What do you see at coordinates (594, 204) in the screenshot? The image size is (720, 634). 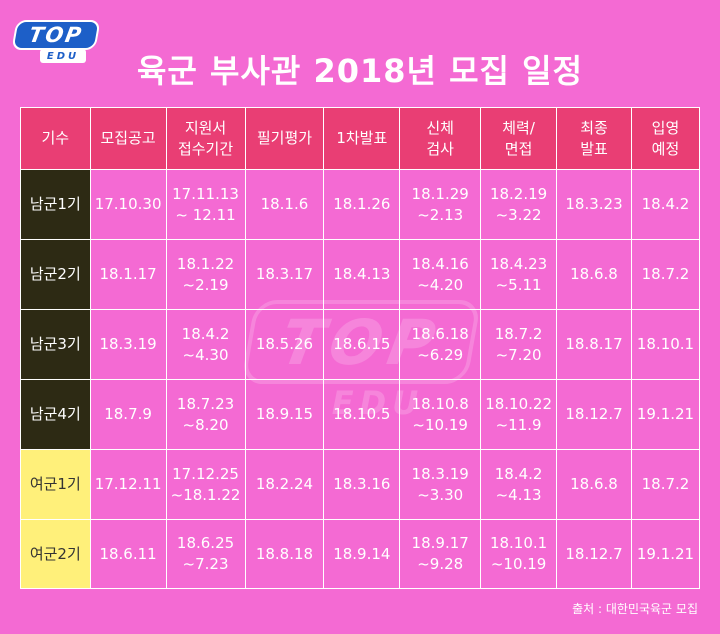 I see `table-cell: 18.3.23` at bounding box center [594, 204].